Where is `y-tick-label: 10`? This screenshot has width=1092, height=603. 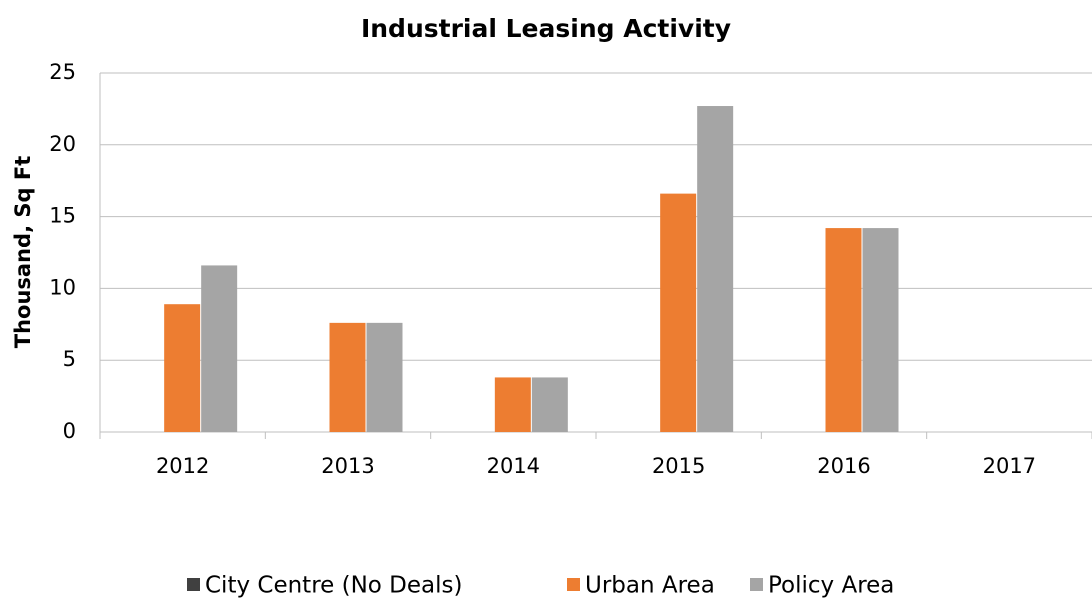
y-tick-label: 10 is located at coordinates (62, 287).